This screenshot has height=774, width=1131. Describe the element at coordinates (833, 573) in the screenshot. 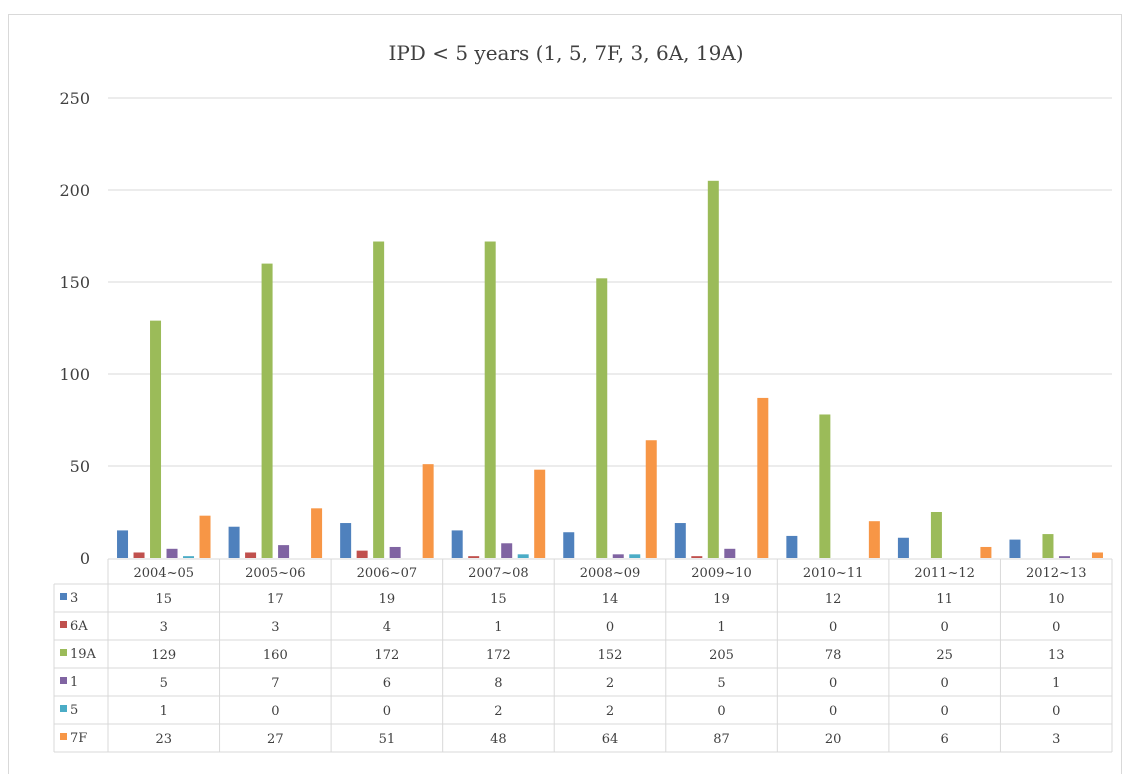

I see `category-label: 2010~11` at that location.